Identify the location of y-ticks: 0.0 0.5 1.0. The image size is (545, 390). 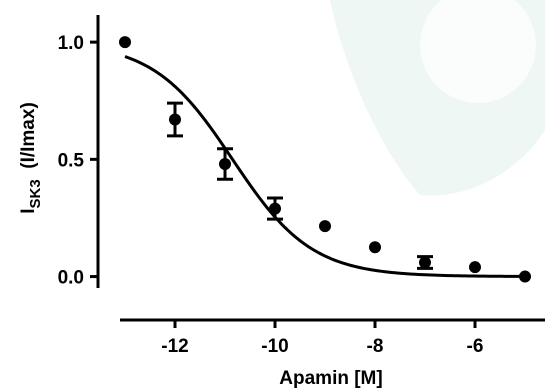
(78, 161).